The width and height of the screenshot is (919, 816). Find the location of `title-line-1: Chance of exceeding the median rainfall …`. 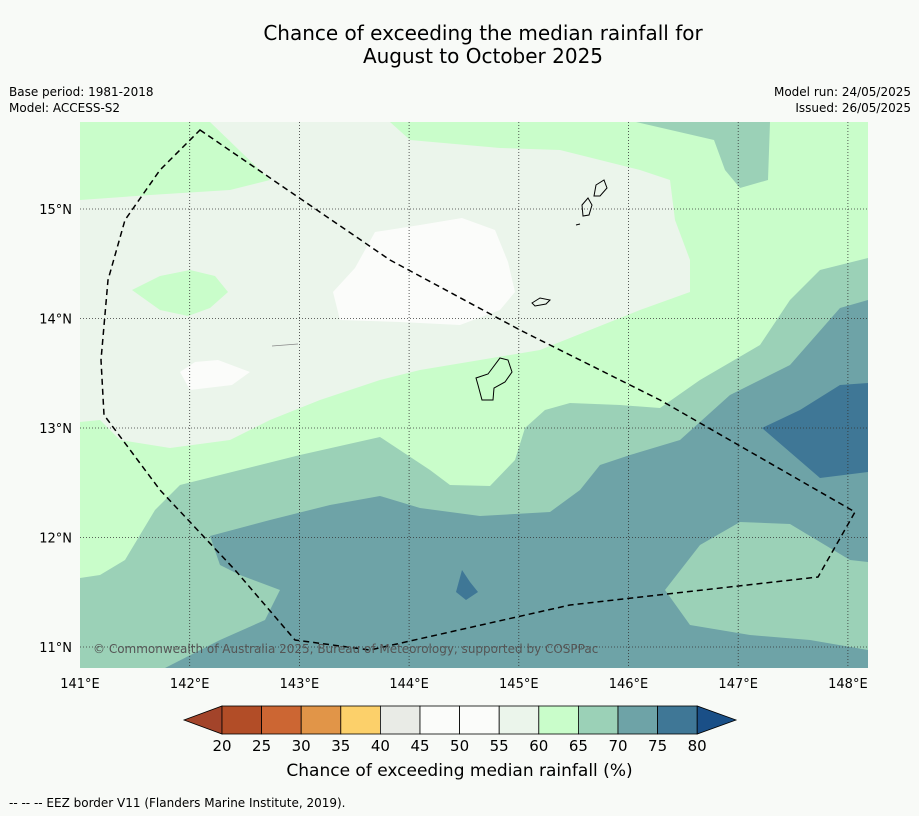

title-line-1: Chance of exceeding the median rainfall … is located at coordinates (483, 33).